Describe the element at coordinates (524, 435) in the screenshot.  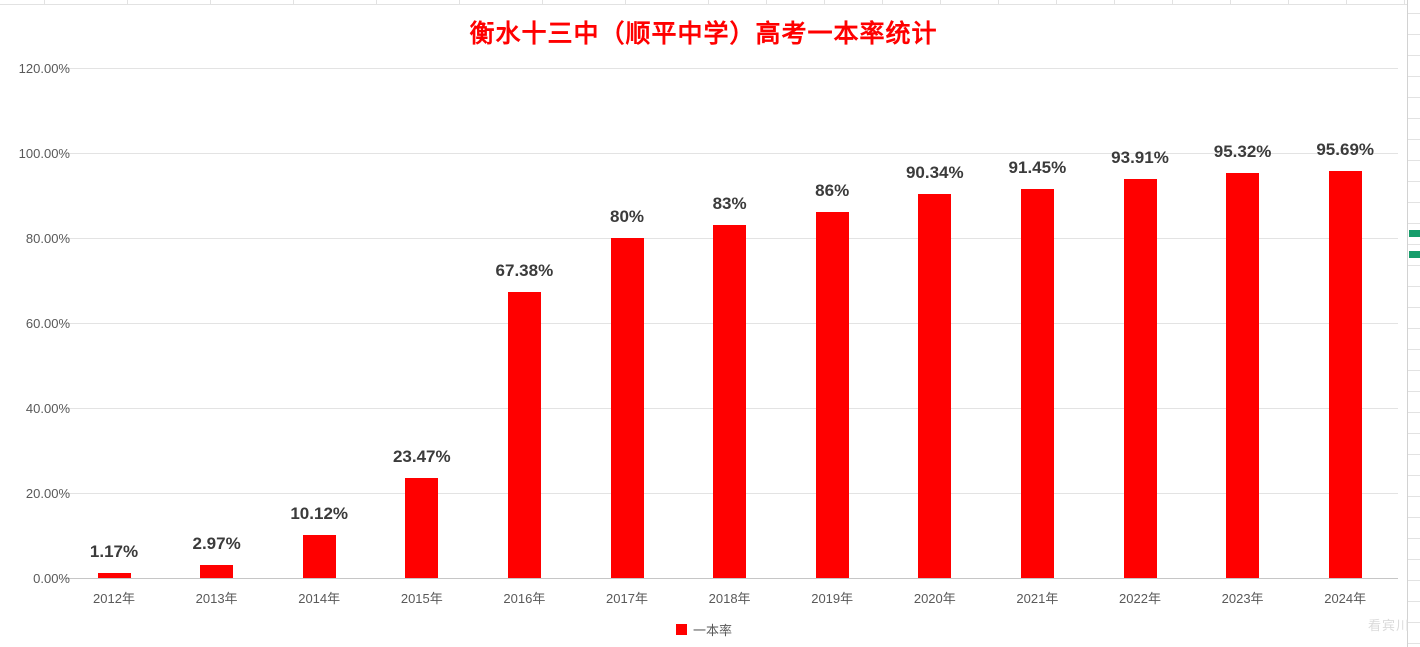
I see `bar-2016` at that location.